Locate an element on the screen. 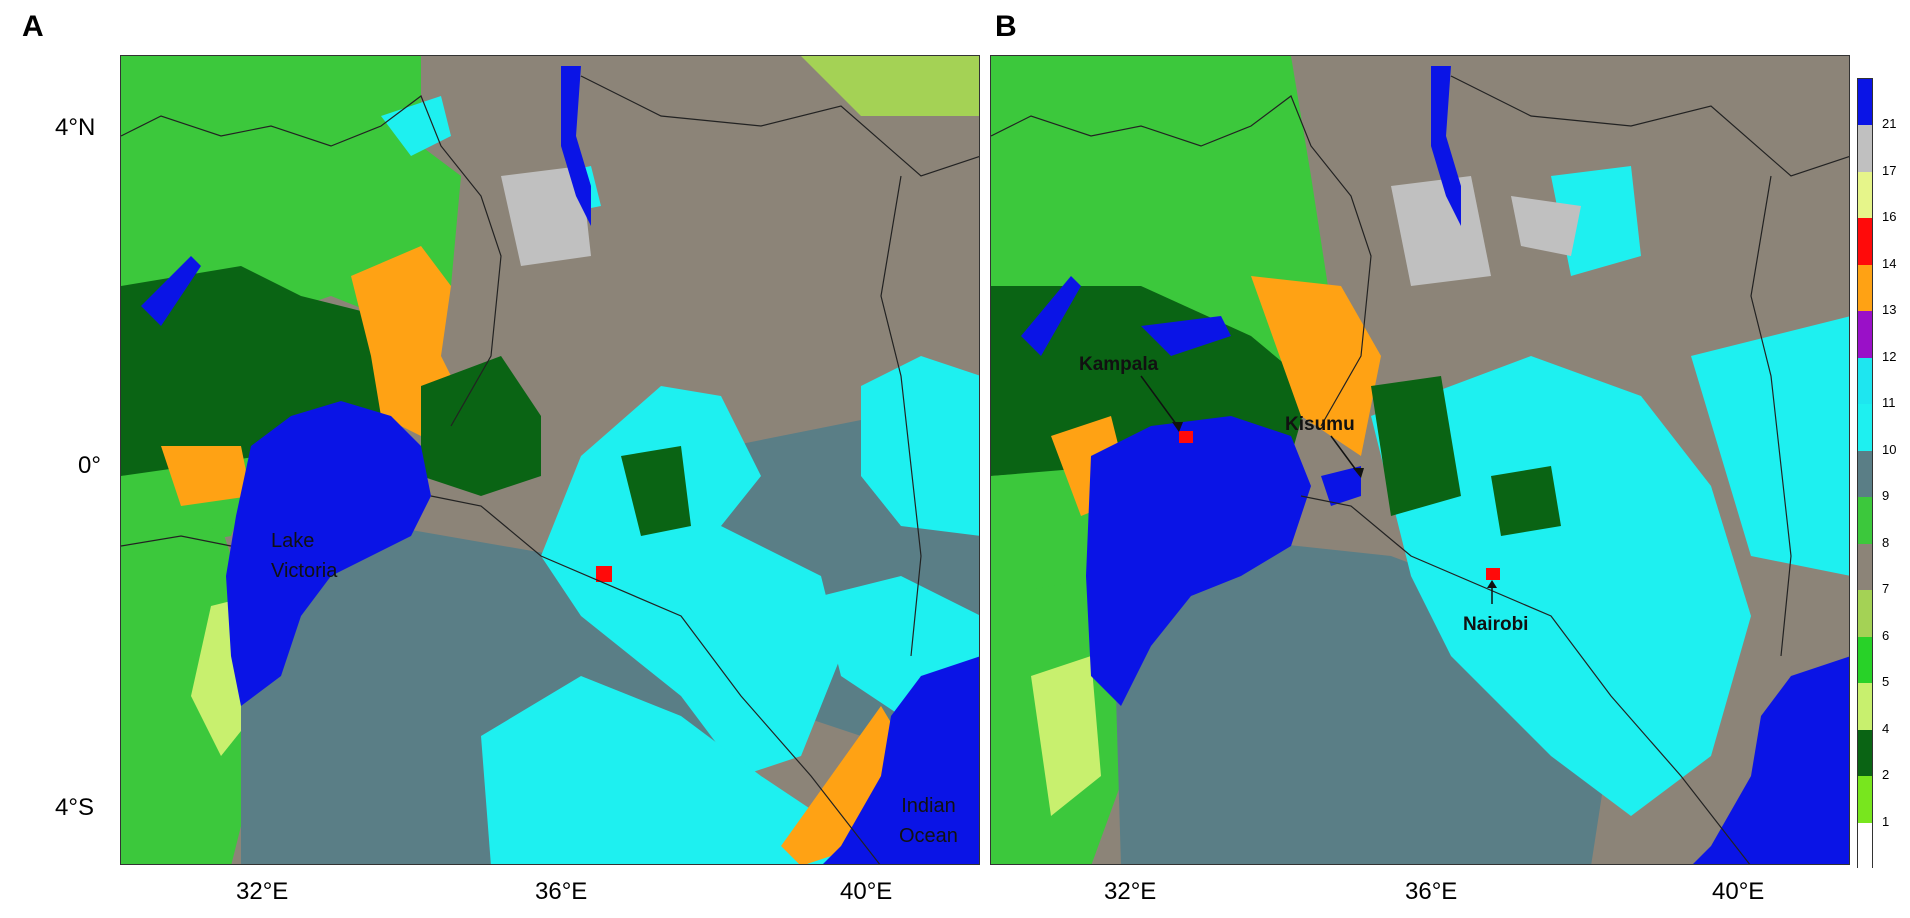  colorbar-label: 8 is located at coordinates (1886, 542).